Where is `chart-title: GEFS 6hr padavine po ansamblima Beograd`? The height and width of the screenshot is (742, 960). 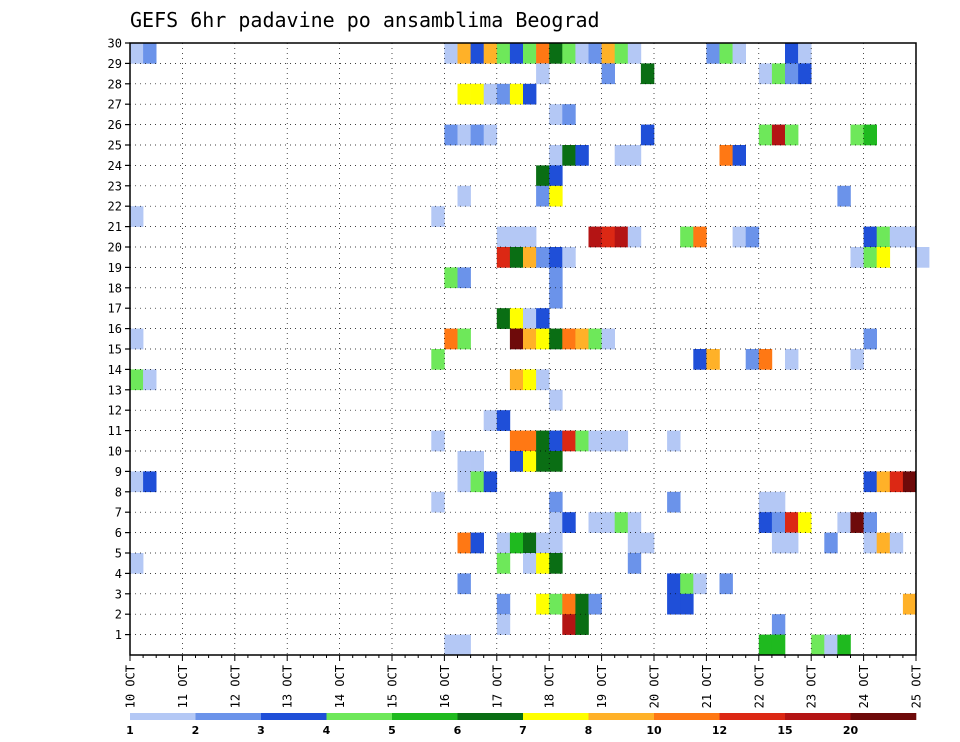
chart-title: GEFS 6hr padavine po ansamblima Beograd is located at coordinates (365, 20).